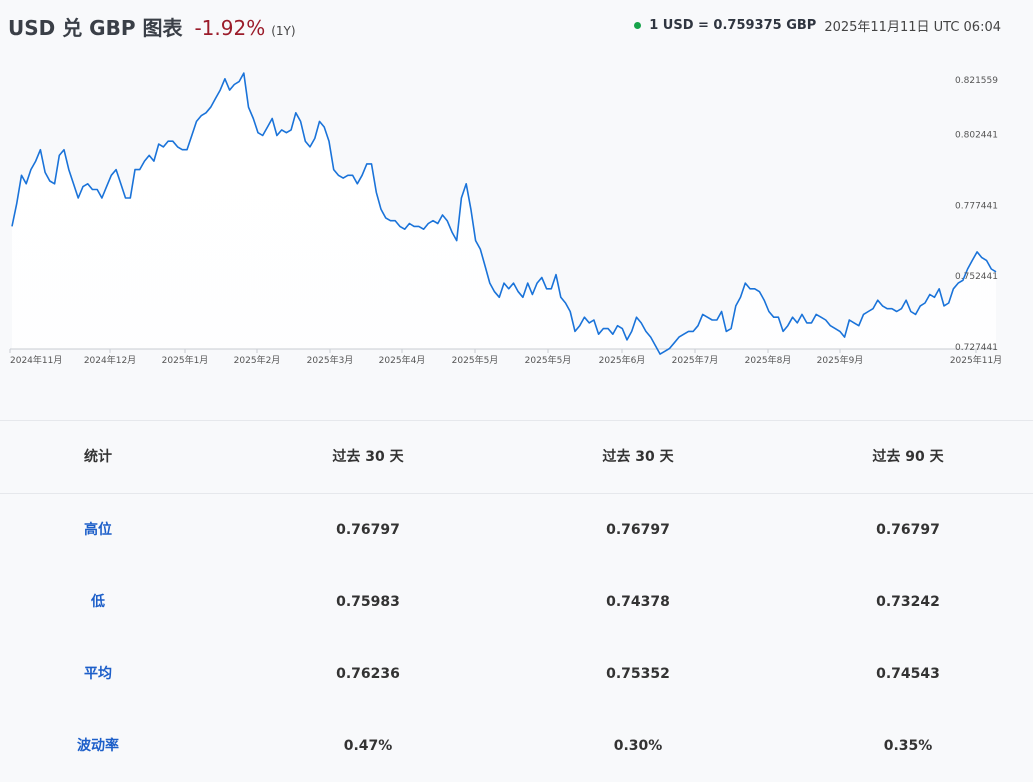 Image resolution: width=1033 pixels, height=782 pixels. I want to click on table-row: 低 0.75983 0.74378 0.73242, so click(516, 602).